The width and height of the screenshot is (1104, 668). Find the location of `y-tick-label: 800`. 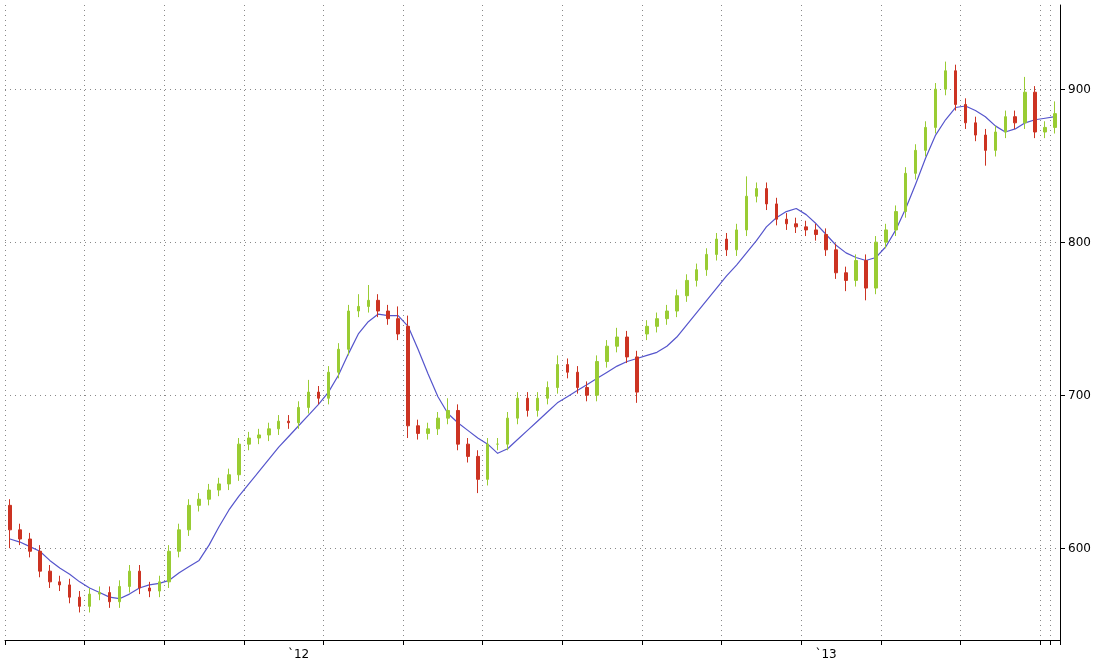

y-tick-label: 800 is located at coordinates (1079, 242).